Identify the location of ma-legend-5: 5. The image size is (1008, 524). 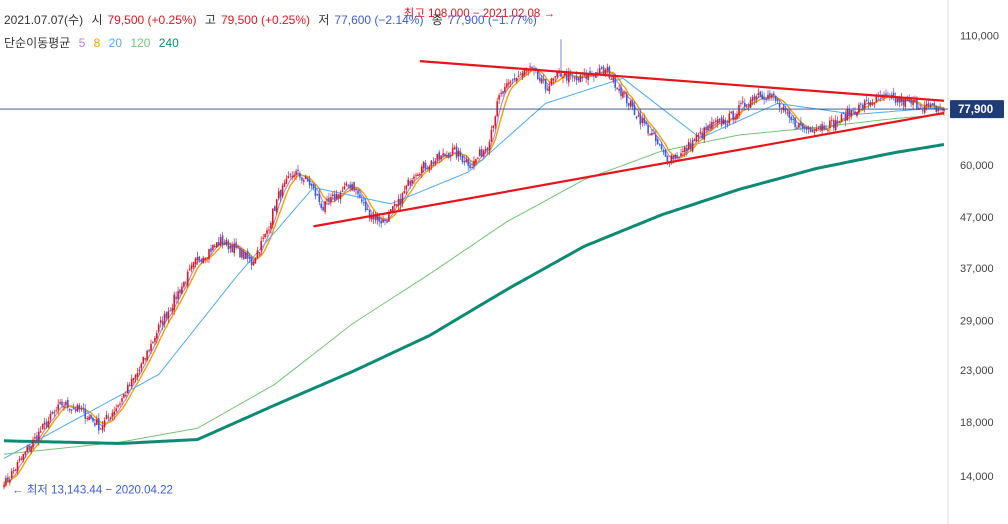
(82, 43).